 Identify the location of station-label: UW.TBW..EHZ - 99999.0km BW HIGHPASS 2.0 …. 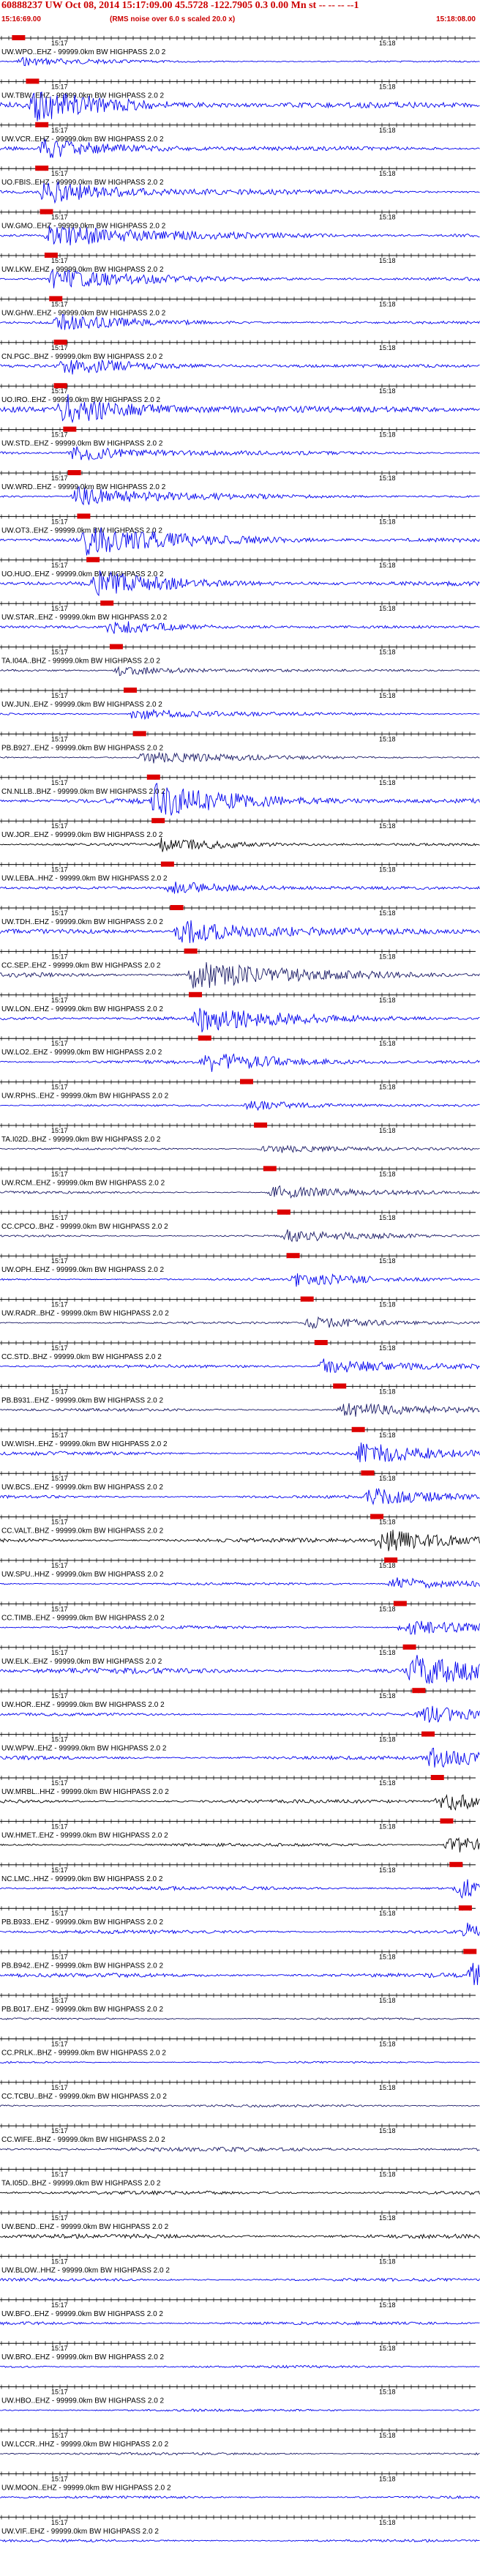
(83, 96).